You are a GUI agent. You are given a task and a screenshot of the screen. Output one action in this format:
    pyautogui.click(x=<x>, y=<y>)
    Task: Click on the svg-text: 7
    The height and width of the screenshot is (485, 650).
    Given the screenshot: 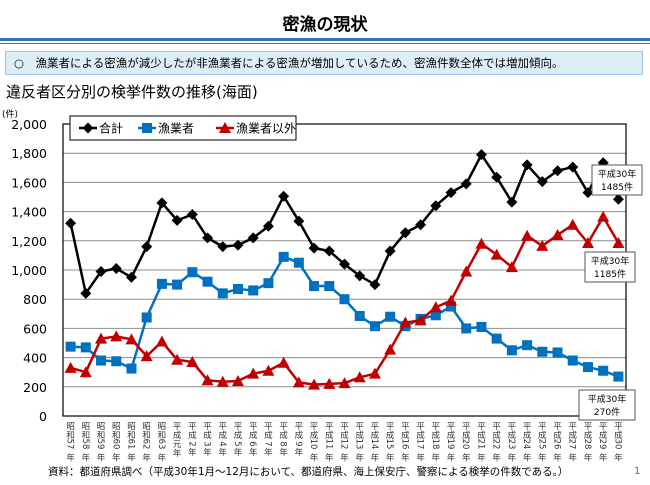 What is the action you would take?
    pyautogui.click(x=267, y=443)
    